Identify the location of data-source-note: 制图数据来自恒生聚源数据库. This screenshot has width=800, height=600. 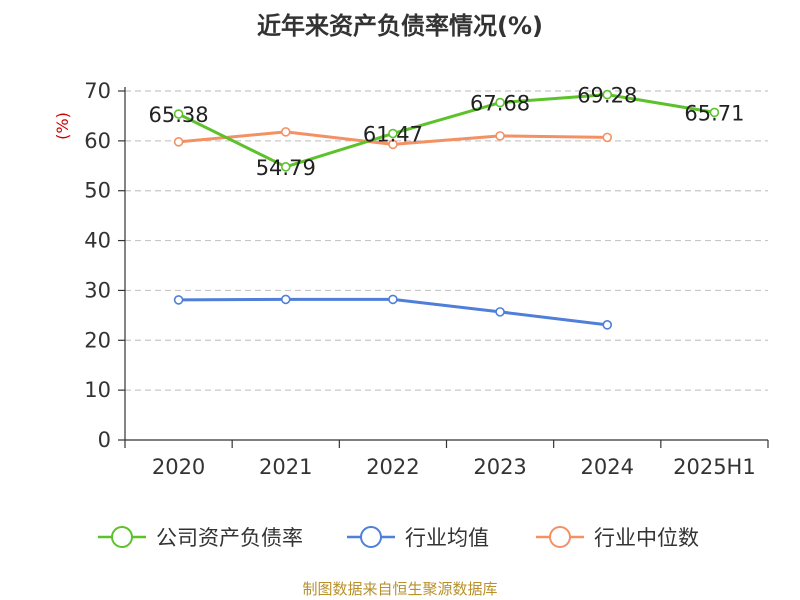
(400, 589).